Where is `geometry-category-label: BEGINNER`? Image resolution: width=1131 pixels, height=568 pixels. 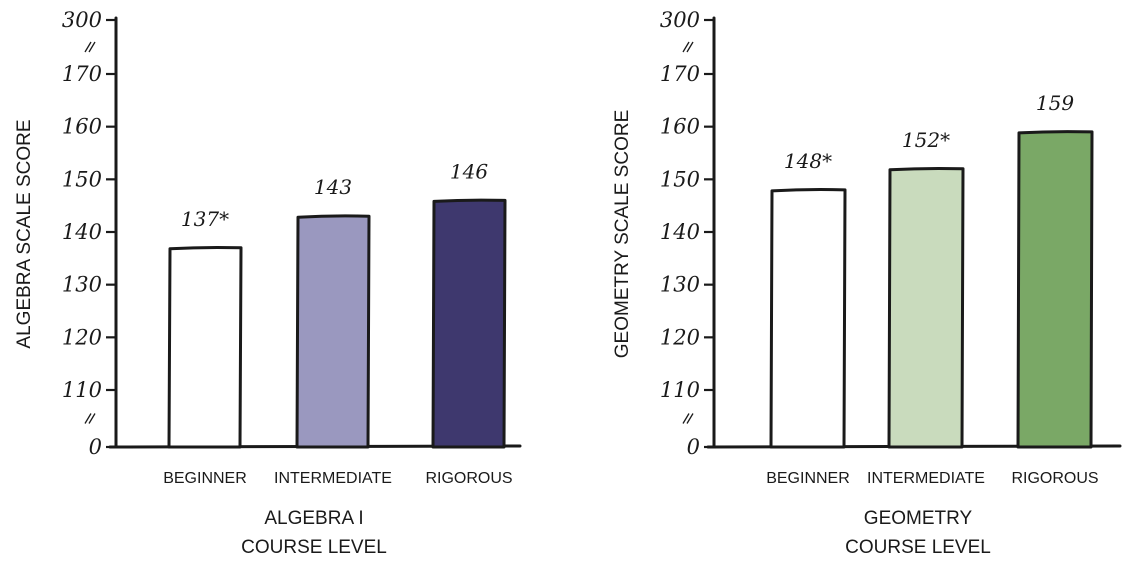
geometry-category-label: BEGINNER is located at coordinates (808, 478).